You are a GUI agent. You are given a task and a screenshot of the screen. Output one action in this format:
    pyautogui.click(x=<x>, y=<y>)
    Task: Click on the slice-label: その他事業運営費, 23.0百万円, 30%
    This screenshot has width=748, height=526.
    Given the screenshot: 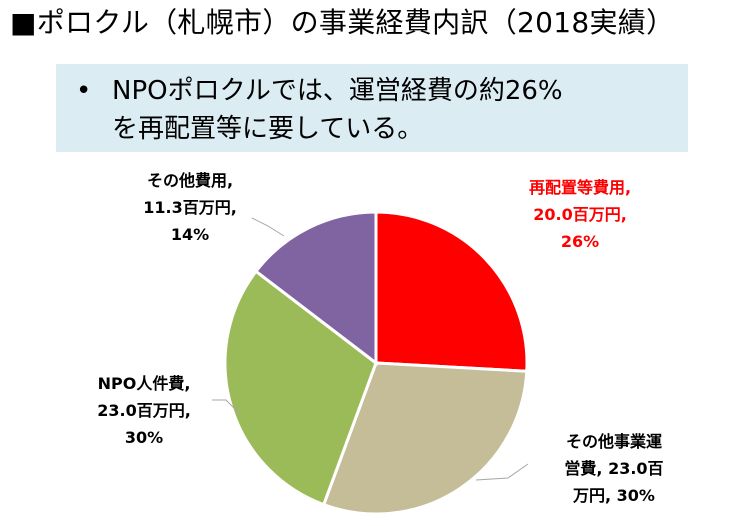 What is the action you would take?
    pyautogui.click(x=613, y=468)
    